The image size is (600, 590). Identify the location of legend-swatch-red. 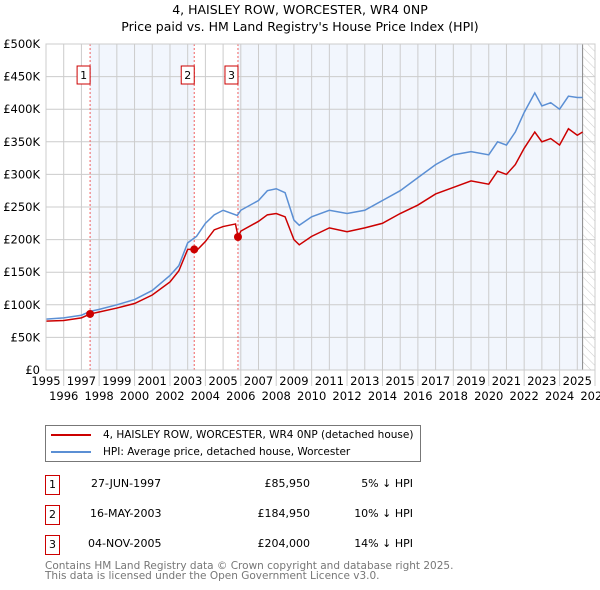
(71, 435).